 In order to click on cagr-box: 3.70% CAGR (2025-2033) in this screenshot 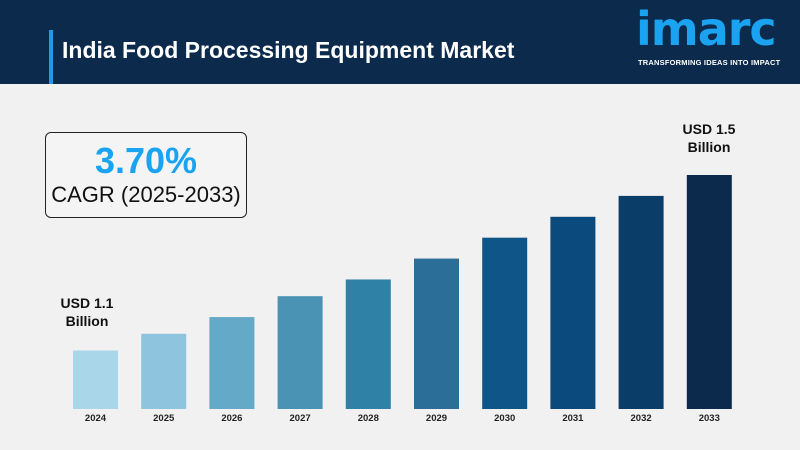, I will do `click(146, 175)`.